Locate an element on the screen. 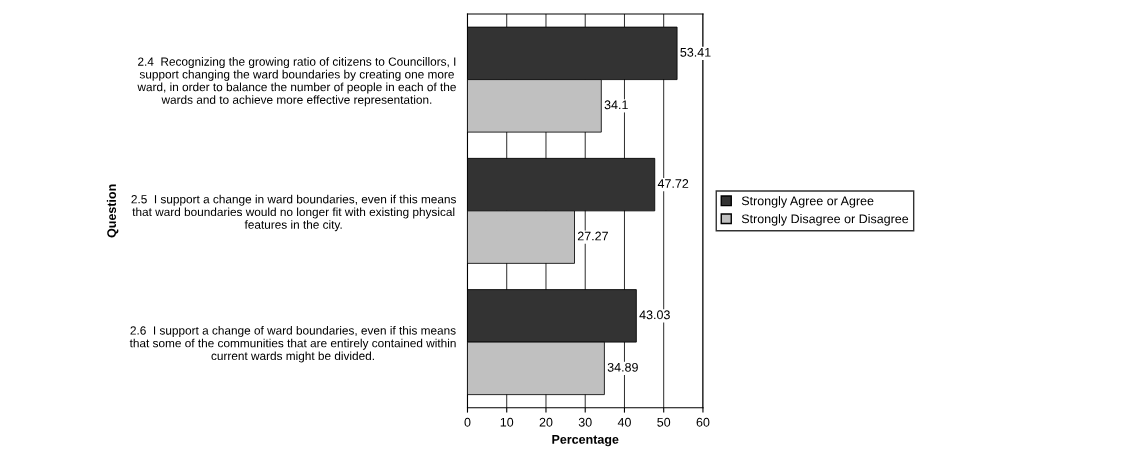 Image resolution: width=1143 pixels, height=466 pixels. x-tick-label: 40 is located at coordinates (624, 422).